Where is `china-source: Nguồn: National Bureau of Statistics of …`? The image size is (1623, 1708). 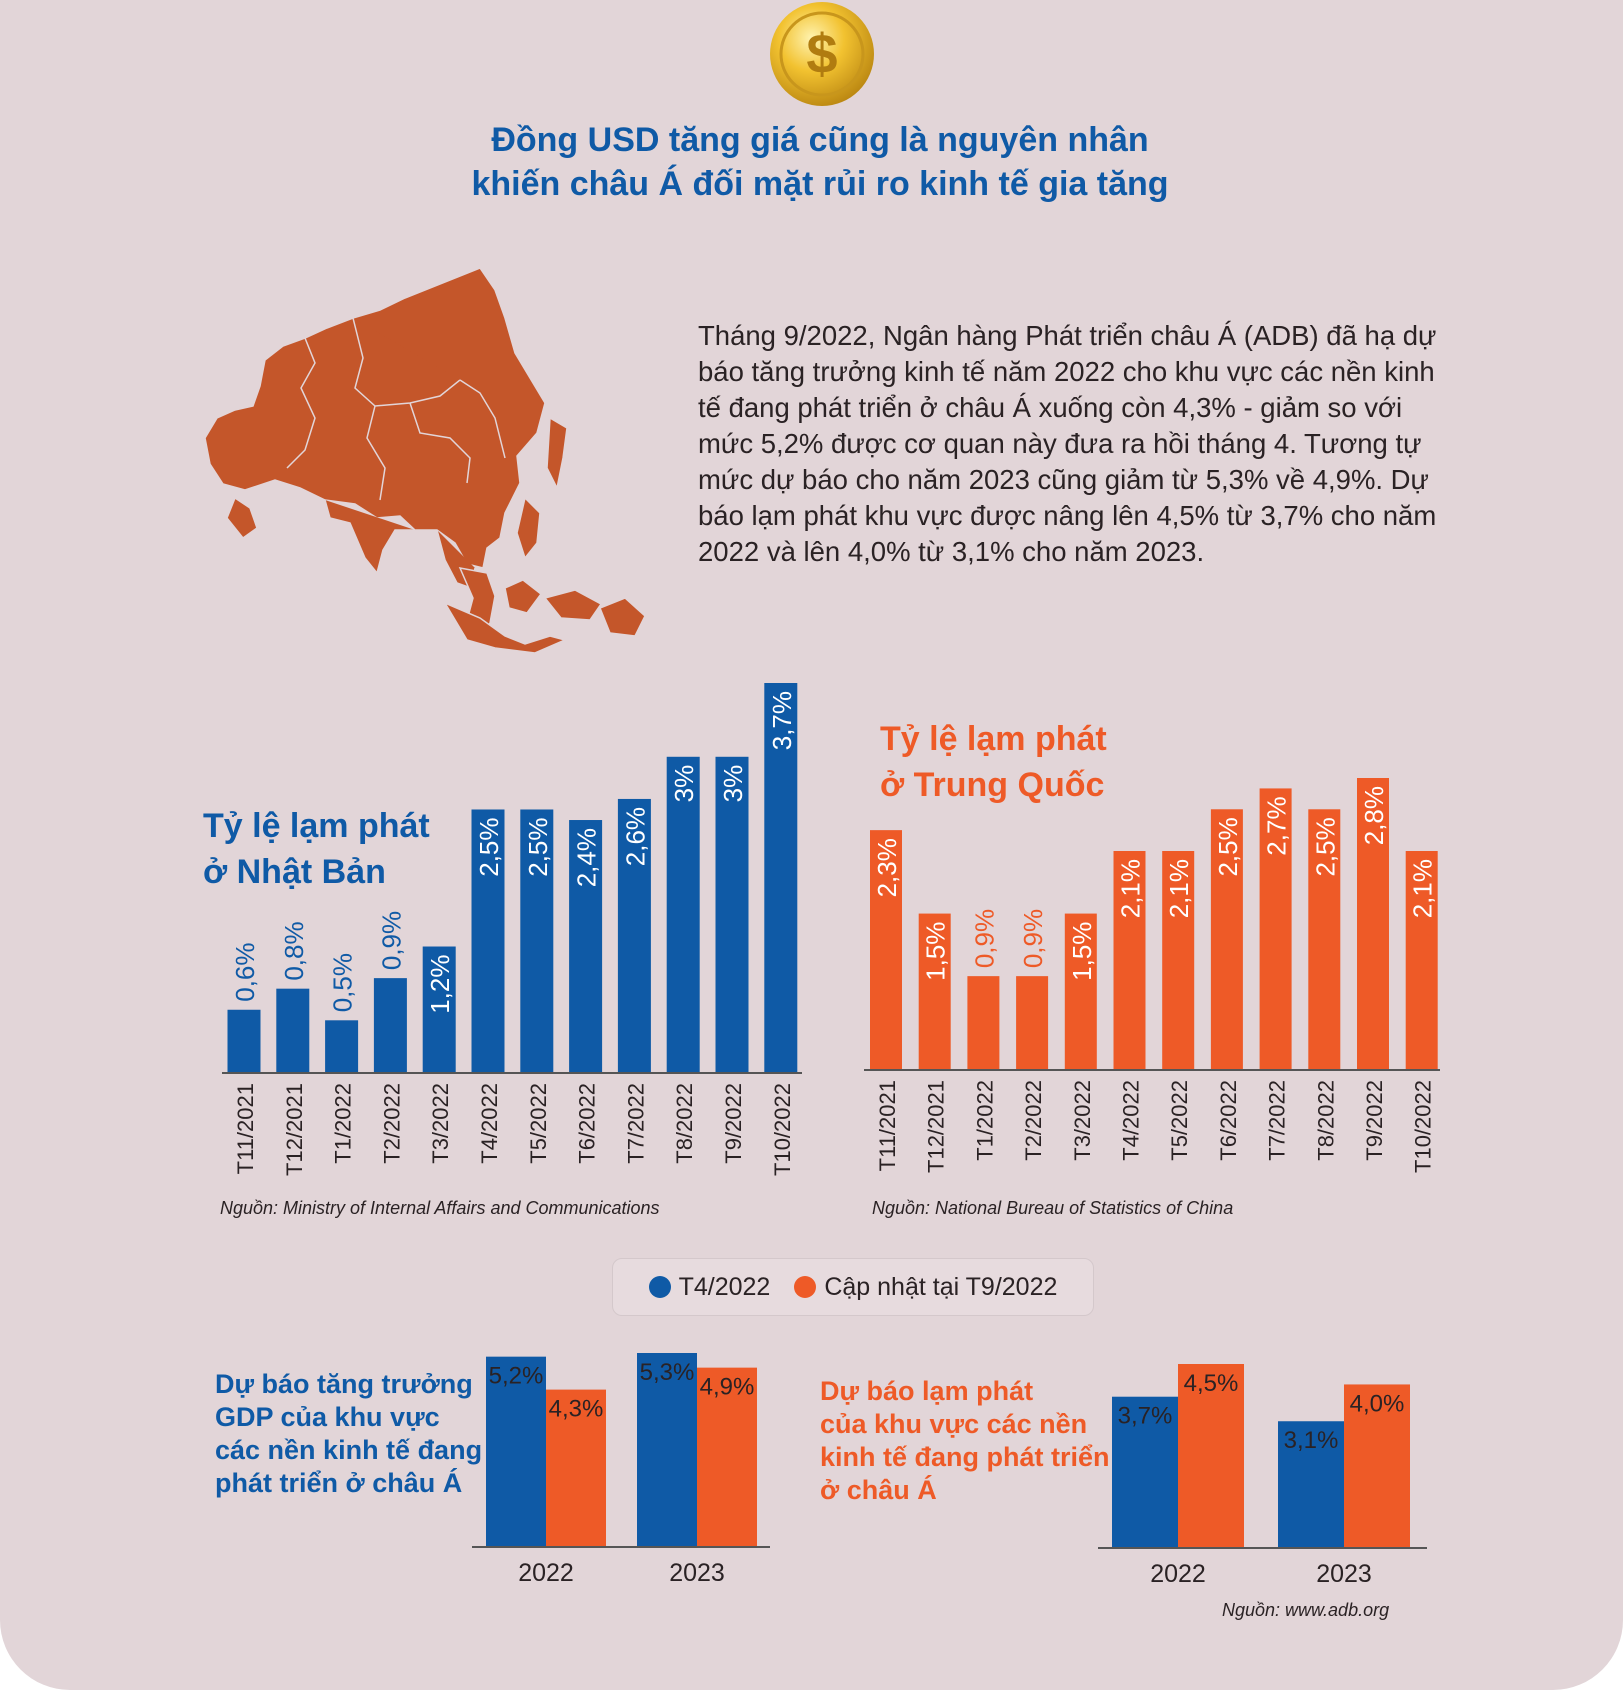 china-source: Nguồn: National Bureau of Statistics of … is located at coordinates (1053, 1208).